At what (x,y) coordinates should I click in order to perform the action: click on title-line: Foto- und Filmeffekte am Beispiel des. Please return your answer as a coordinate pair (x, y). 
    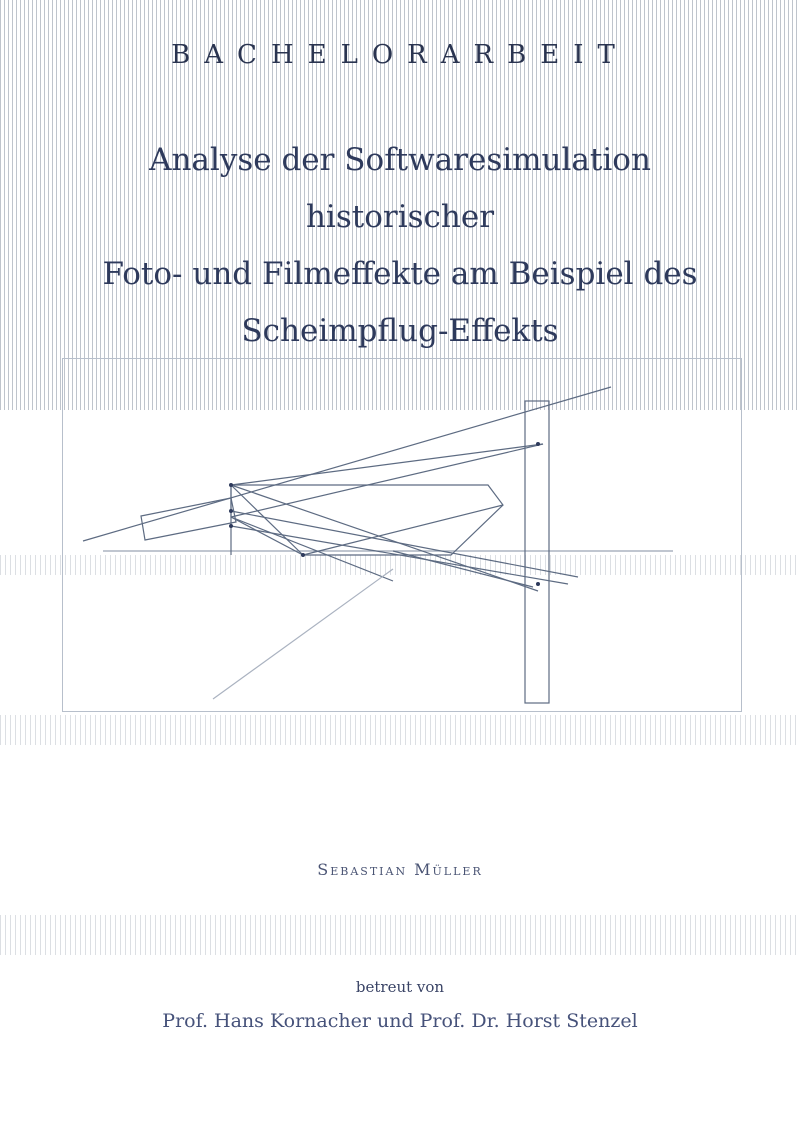
    Looking at the image, I should click on (400, 274).